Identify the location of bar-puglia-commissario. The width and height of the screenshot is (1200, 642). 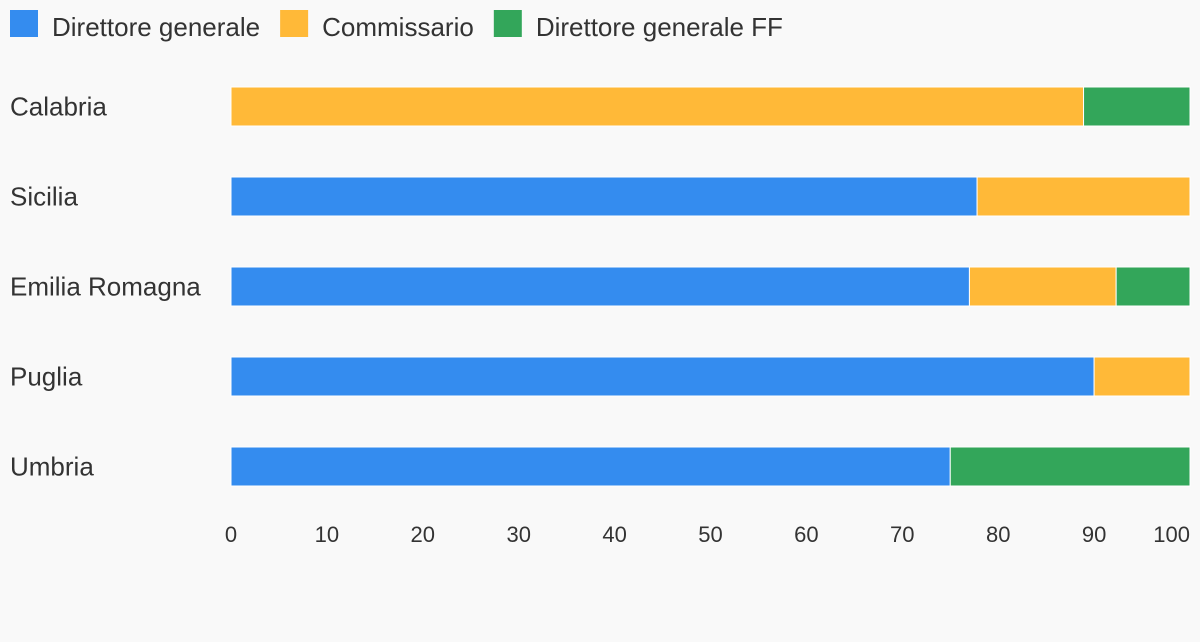
(1142, 376).